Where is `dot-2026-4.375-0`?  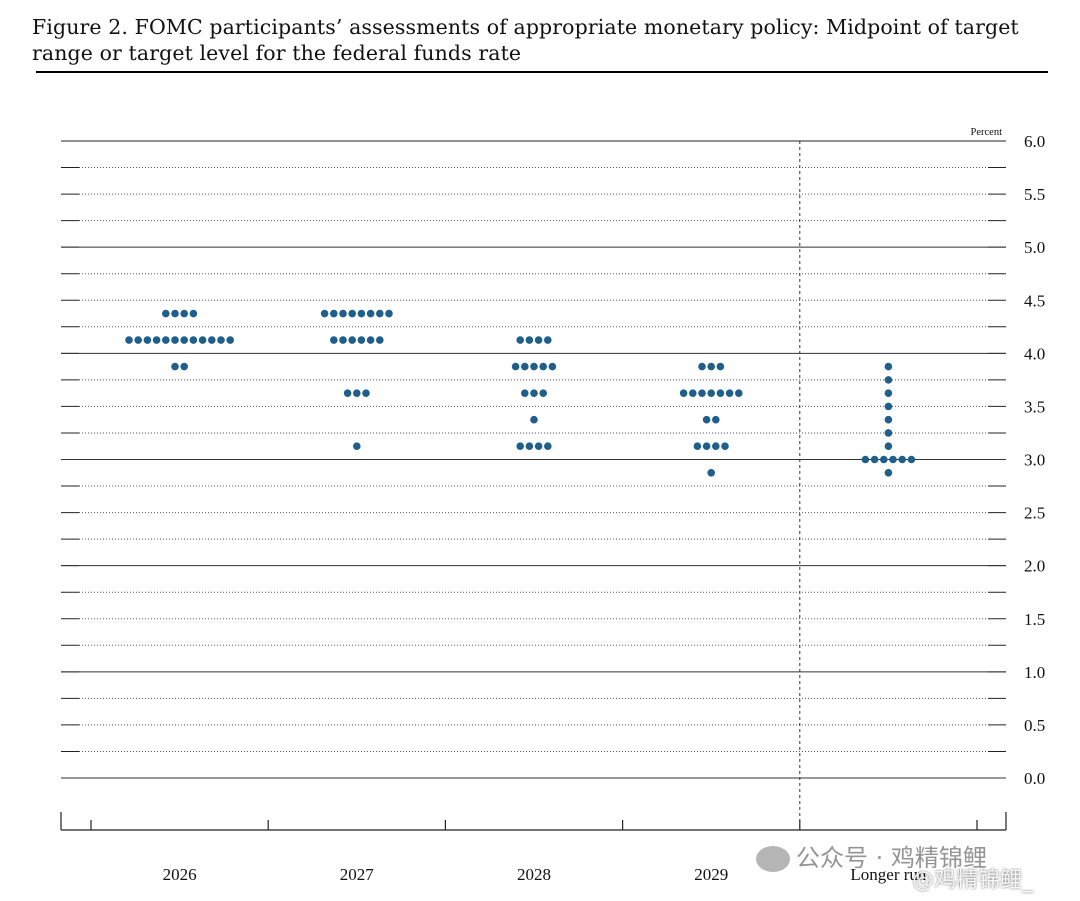 dot-2026-4.375-0 is located at coordinates (166, 313).